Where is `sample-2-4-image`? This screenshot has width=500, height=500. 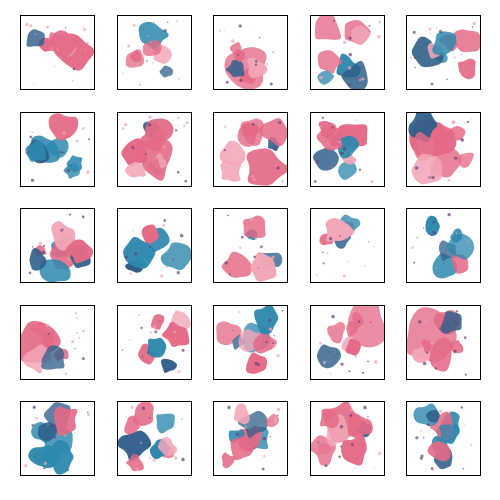
sample-2-4-image is located at coordinates (343, 150).